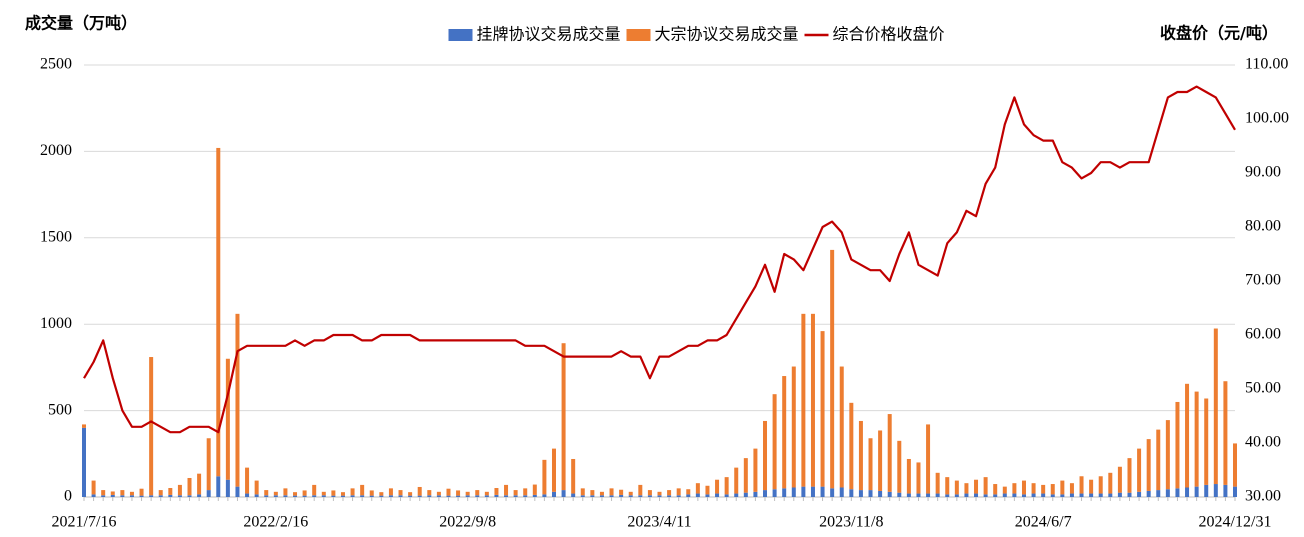 The height and width of the screenshot is (537, 1304). Describe the element at coordinates (467, 522) in the screenshot. I see `x-tick-label: 2022/9/8` at that location.